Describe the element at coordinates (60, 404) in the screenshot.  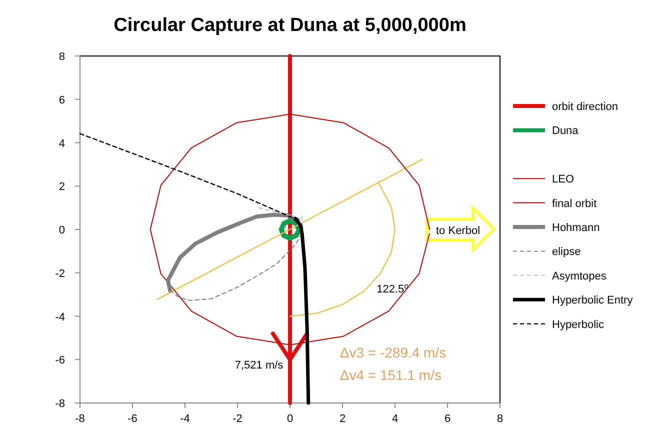
I see `y-tick-label: -8` at that location.